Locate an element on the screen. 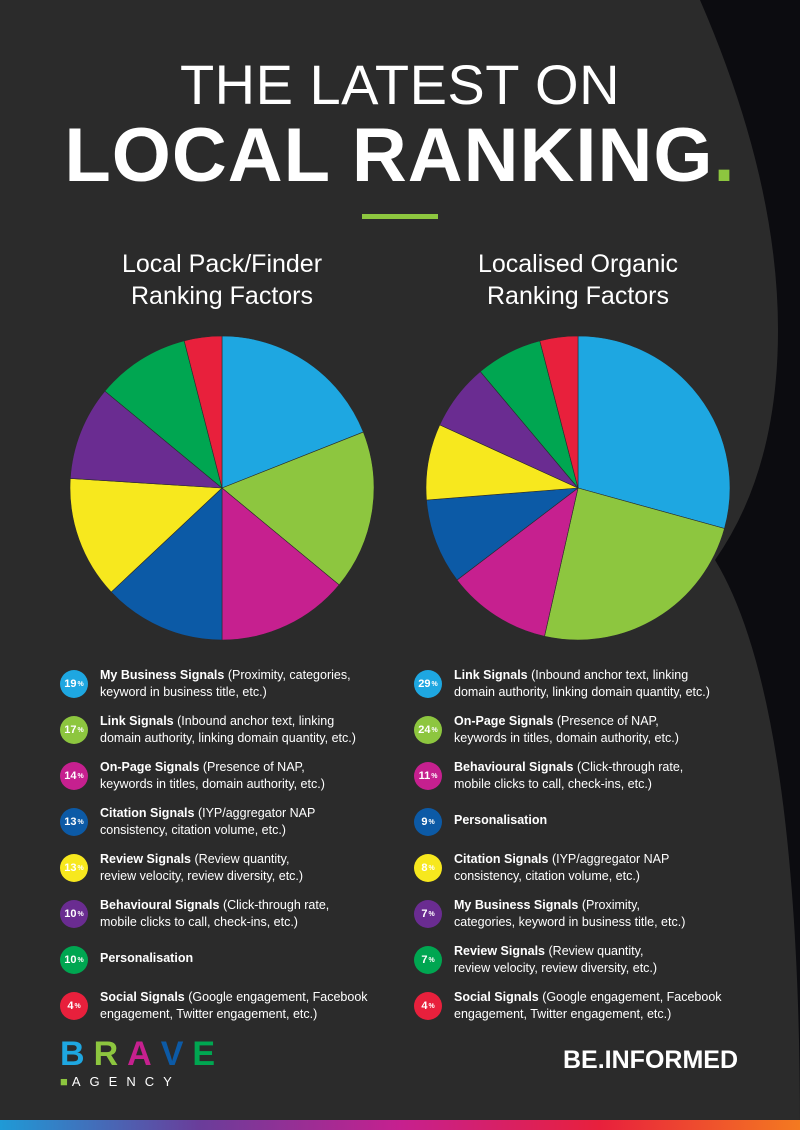 The image size is (800, 1130). legend-text: Personalisation is located at coordinates (146, 953).